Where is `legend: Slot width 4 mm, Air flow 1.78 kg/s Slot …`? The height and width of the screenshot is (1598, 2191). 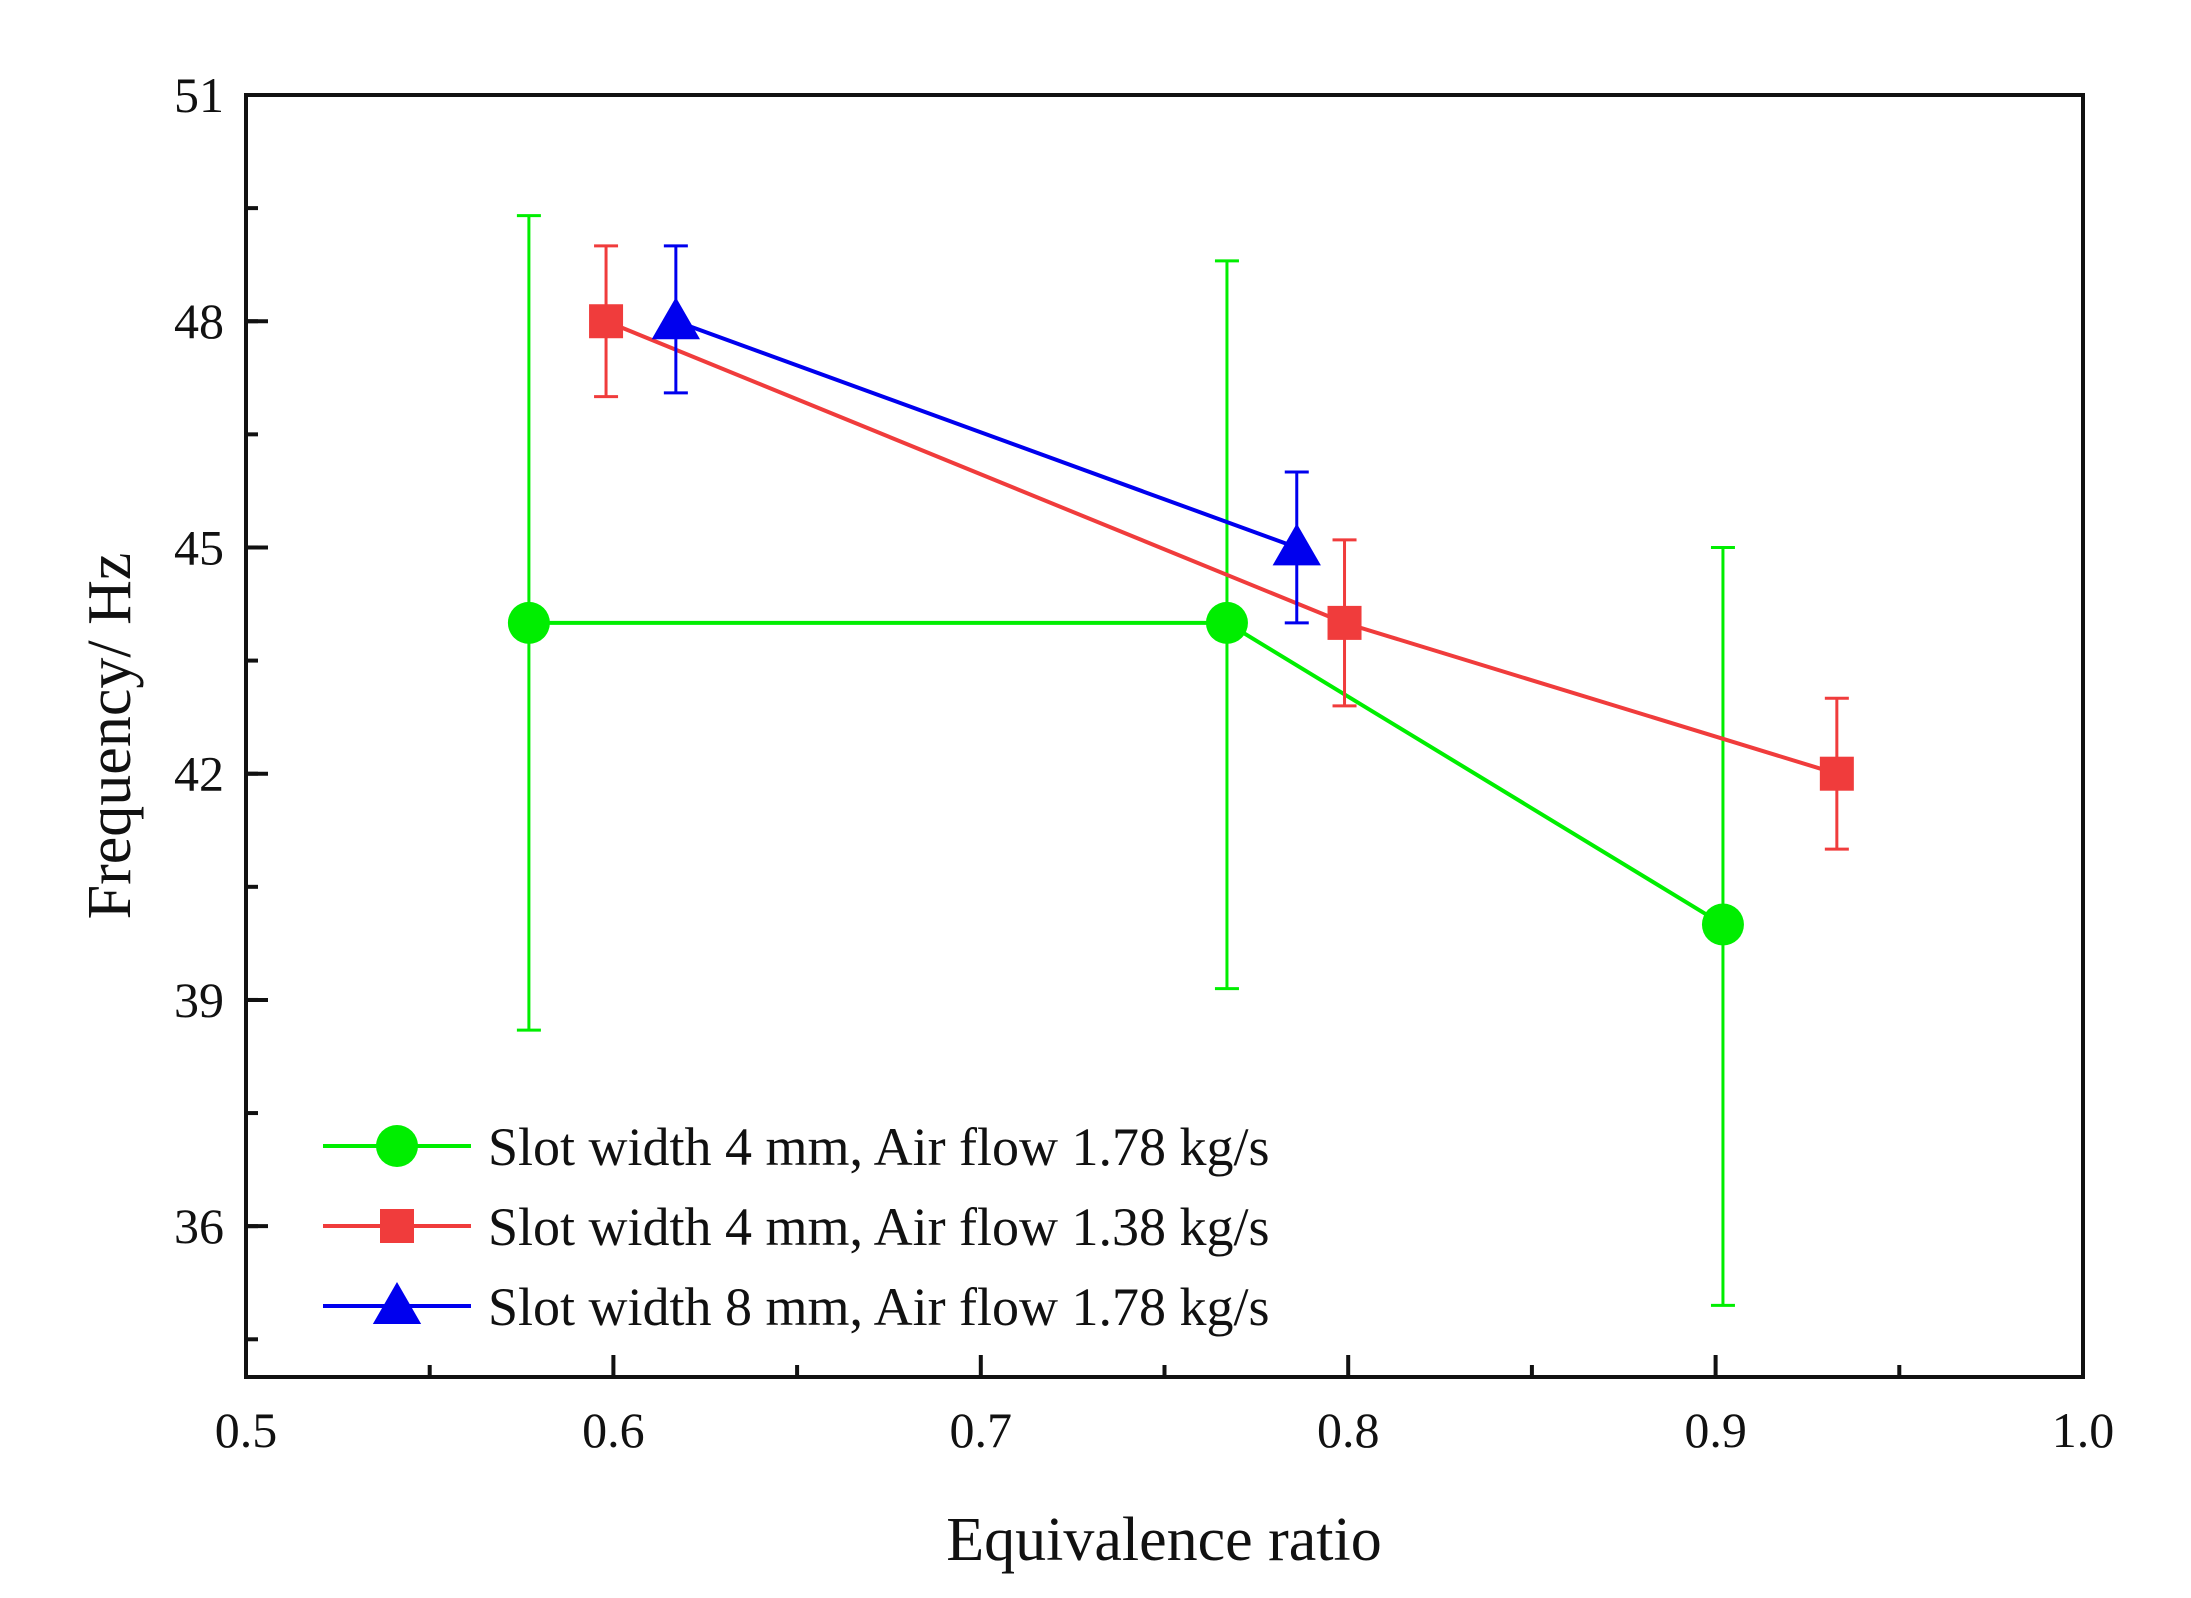 legend: Slot width 4 mm, Air flow 1.78 kg/s Slot … is located at coordinates (796, 1227).